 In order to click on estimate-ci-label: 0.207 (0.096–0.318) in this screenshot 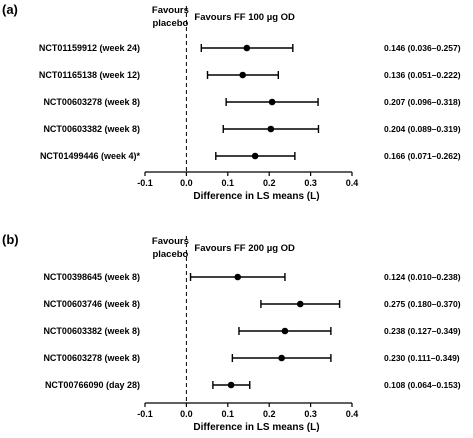, I will do `click(422, 102)`.